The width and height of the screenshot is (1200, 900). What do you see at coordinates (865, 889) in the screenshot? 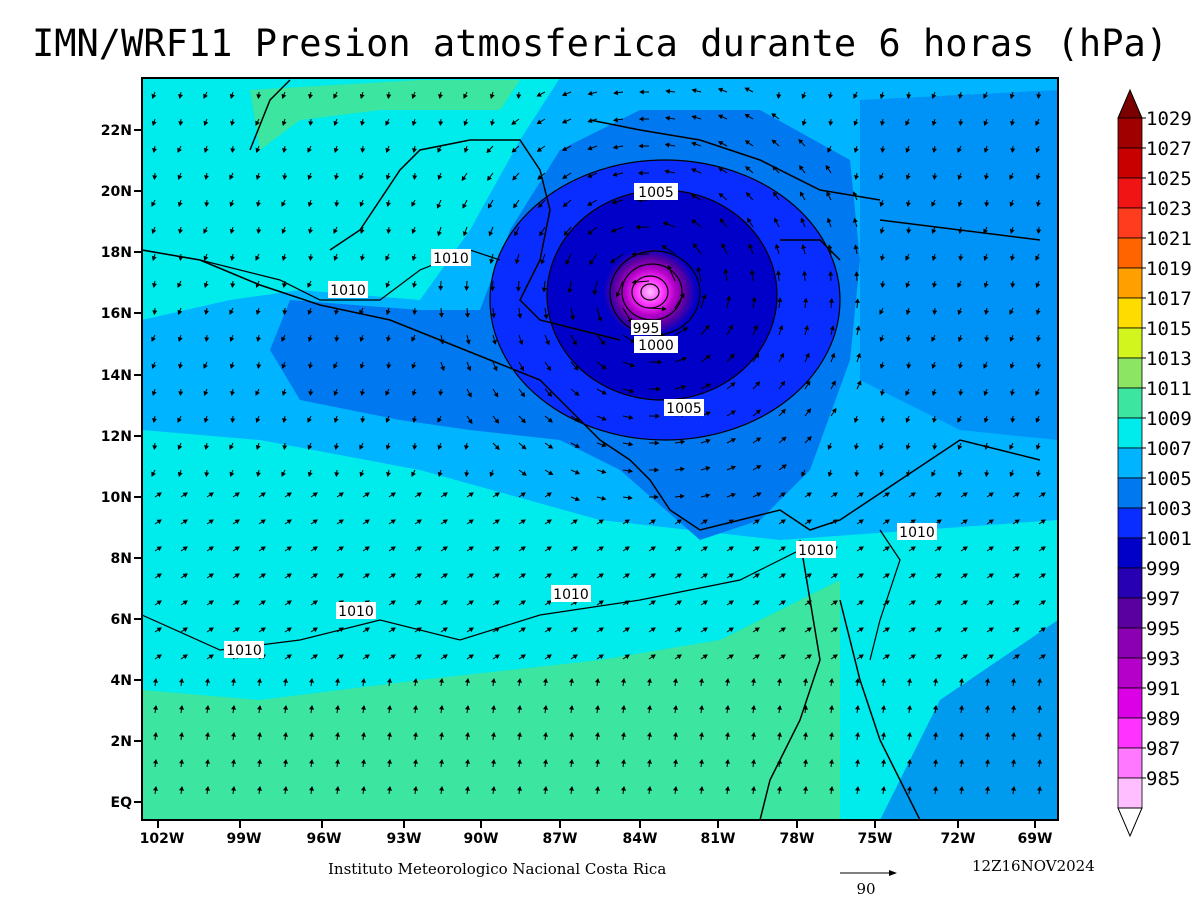
I see `reference-vector-label: 90` at bounding box center [865, 889].